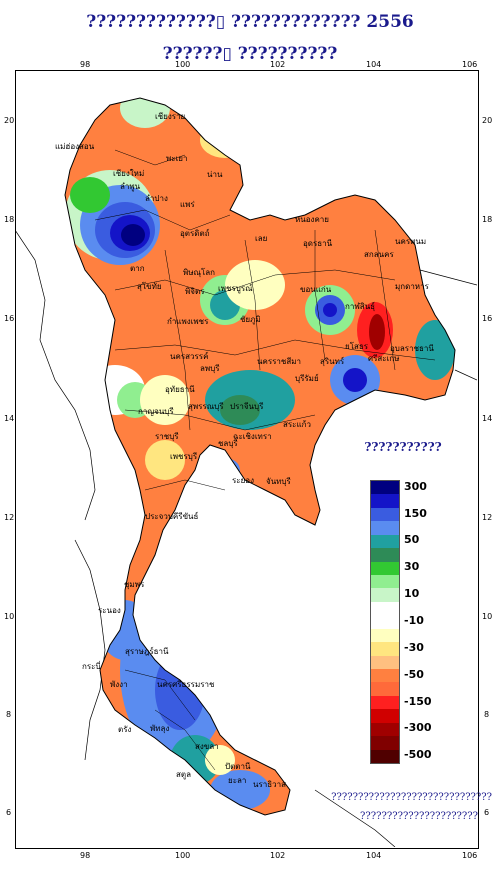  Describe the element at coordinates (411, 797) in the screenshot. I see `footnote-line1: ??????????????????????????????` at that location.